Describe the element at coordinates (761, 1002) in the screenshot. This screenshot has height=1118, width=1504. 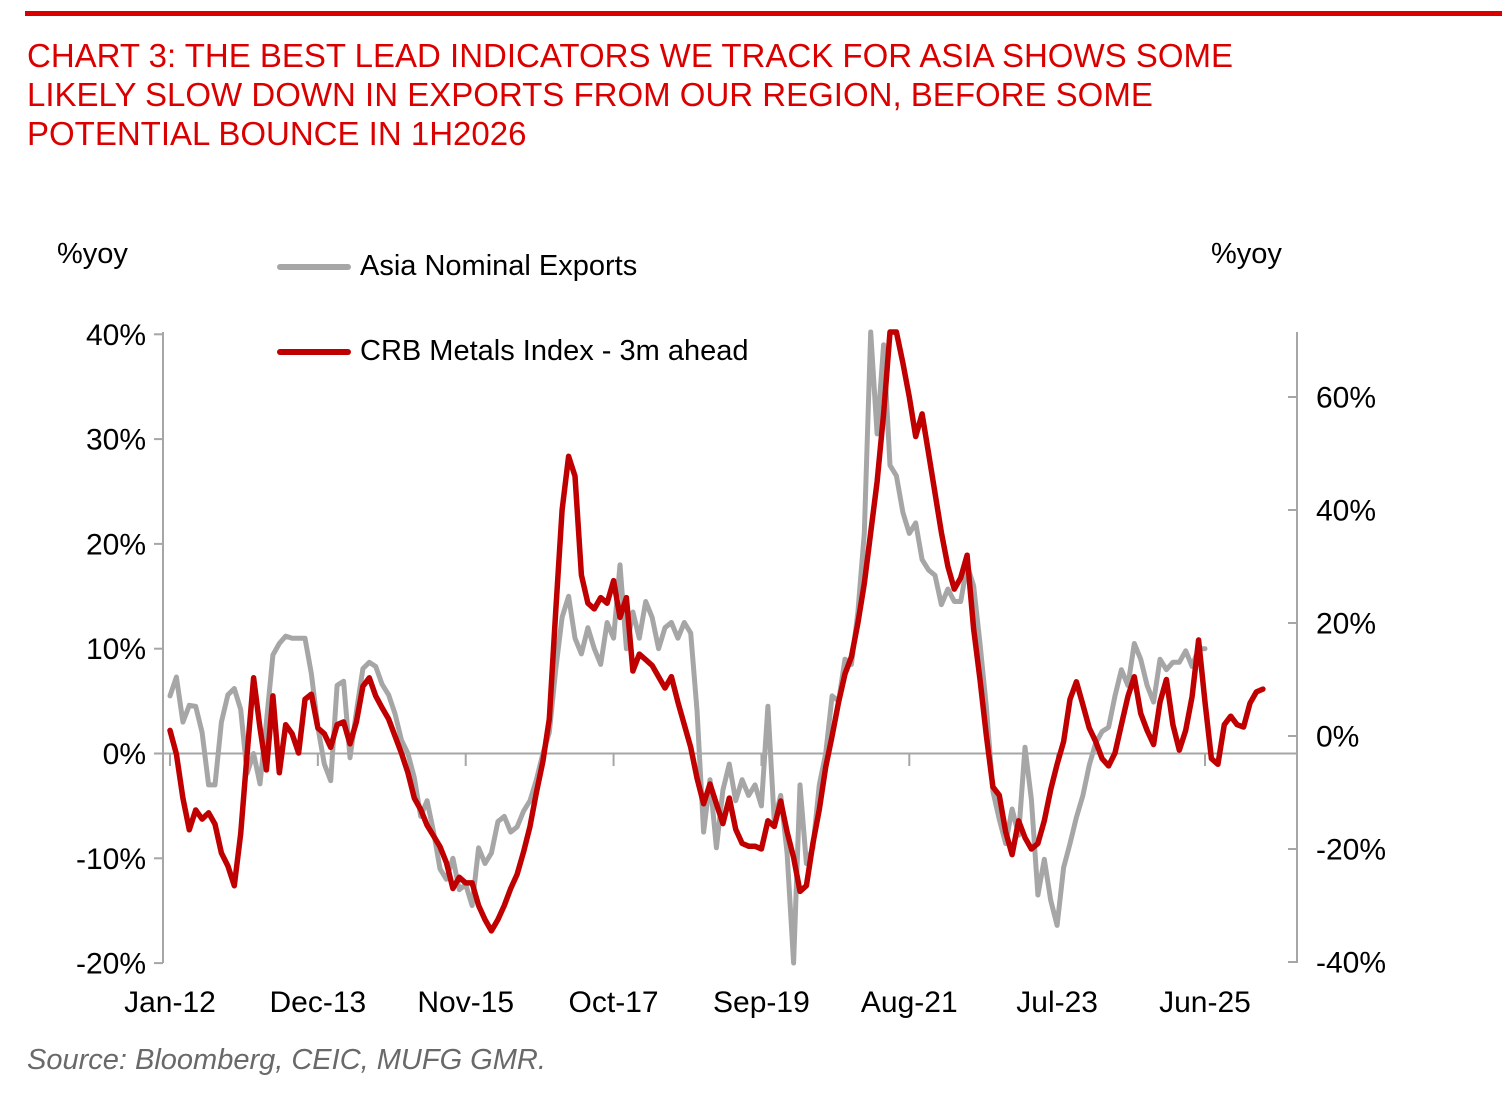
I see `x-axis-tick-label: Sep-19` at that location.